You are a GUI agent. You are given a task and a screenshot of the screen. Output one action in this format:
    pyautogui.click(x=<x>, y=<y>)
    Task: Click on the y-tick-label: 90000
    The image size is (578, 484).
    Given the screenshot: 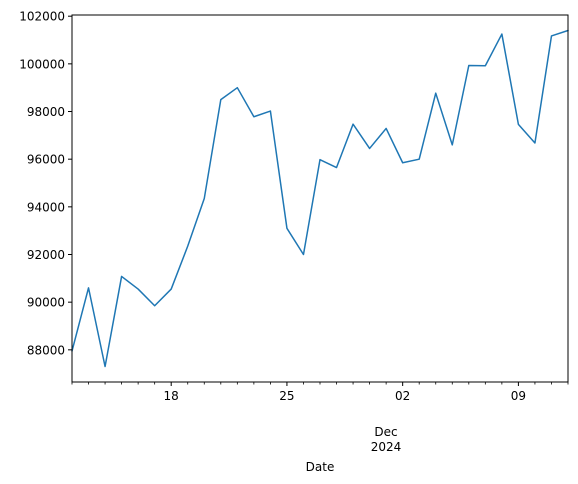 What is the action you would take?
    pyautogui.click(x=46, y=303)
    